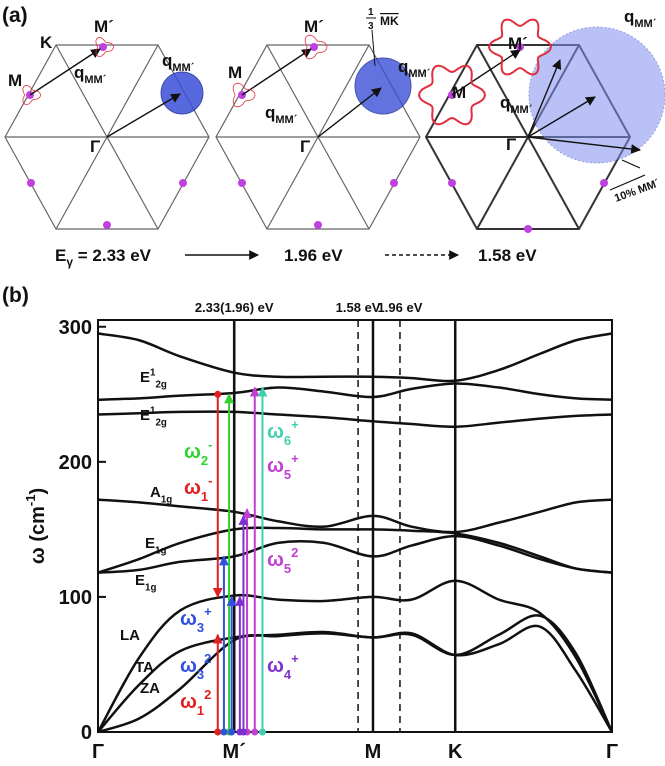  Describe the element at coordinates (373, 752) in the screenshot. I see `x-tick-label: M` at that location.